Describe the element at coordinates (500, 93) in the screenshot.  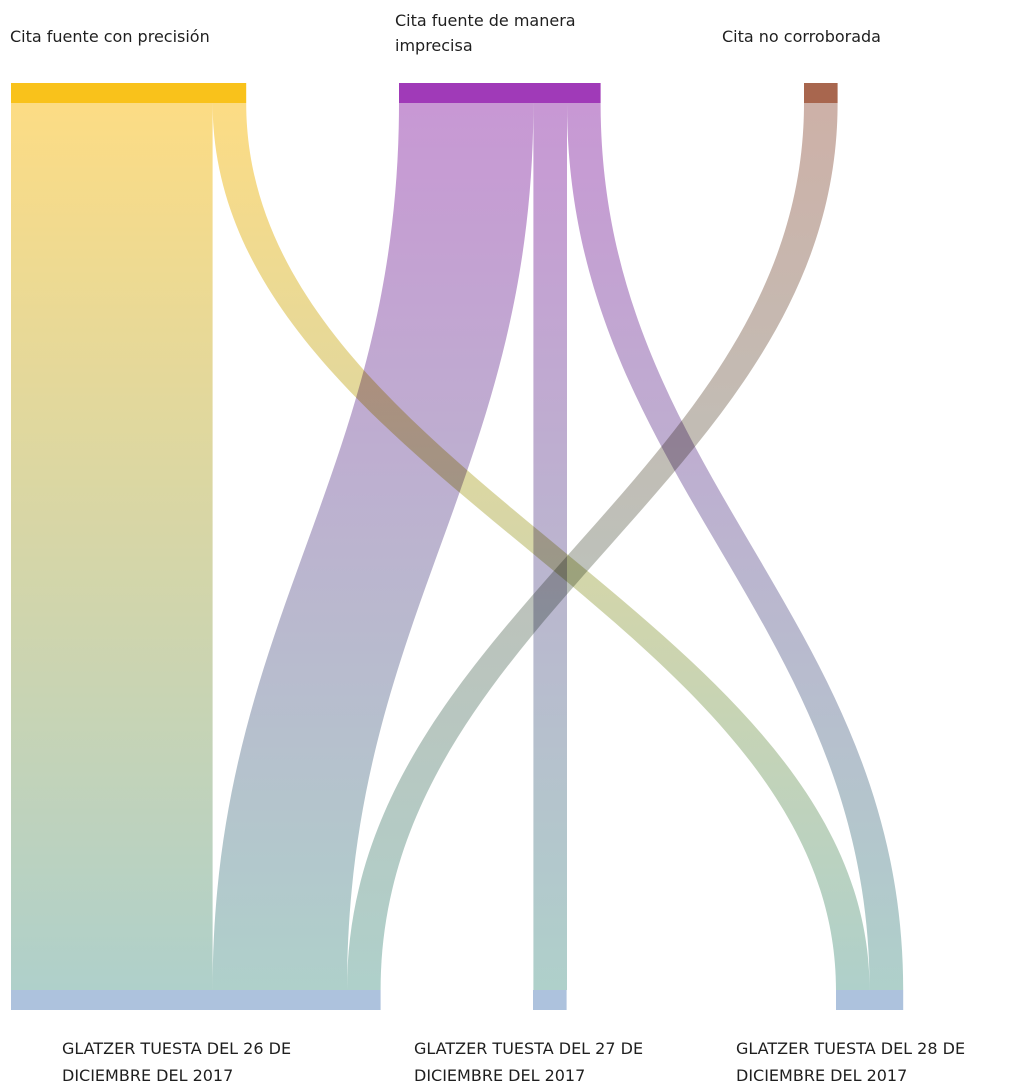
I see `source-node-imprecise` at that location.